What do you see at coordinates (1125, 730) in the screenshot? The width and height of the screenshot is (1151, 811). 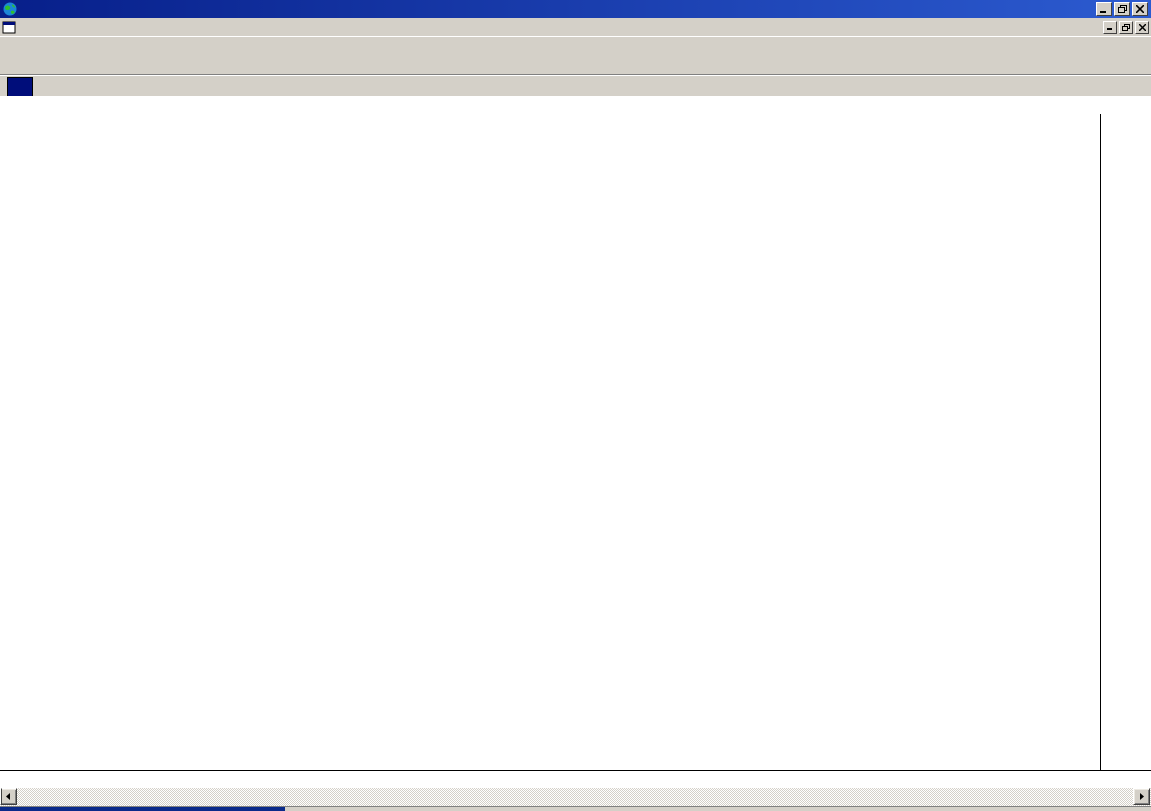 I see `cci-14-axis` at bounding box center [1125, 730].